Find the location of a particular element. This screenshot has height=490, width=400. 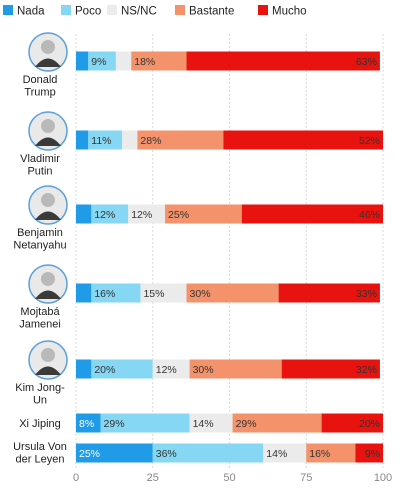

tick-label: 0 is located at coordinates (76, 478).